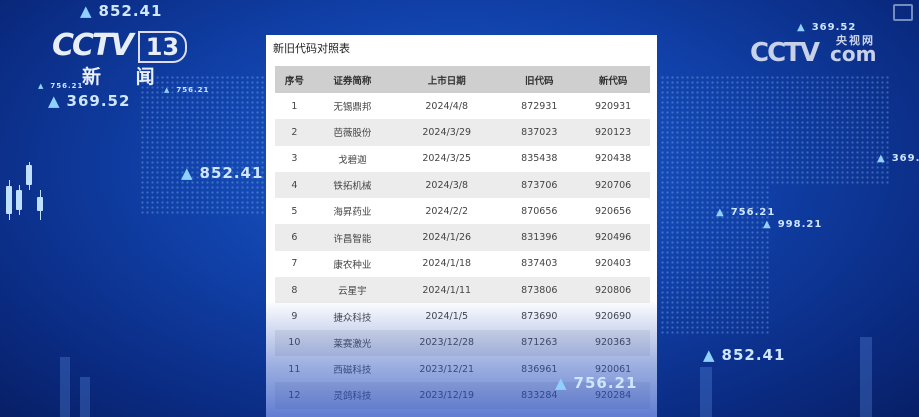  I want to click on fullscreen-exit-icon, so click(903, 12).